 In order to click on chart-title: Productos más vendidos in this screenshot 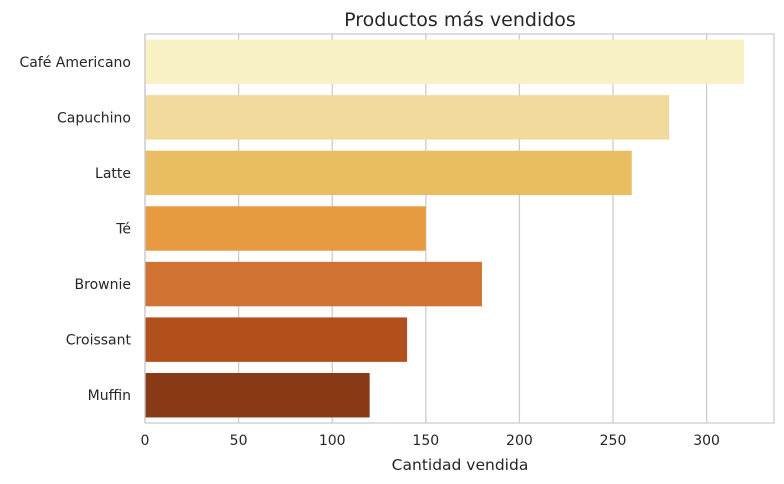, I will do `click(460, 20)`.